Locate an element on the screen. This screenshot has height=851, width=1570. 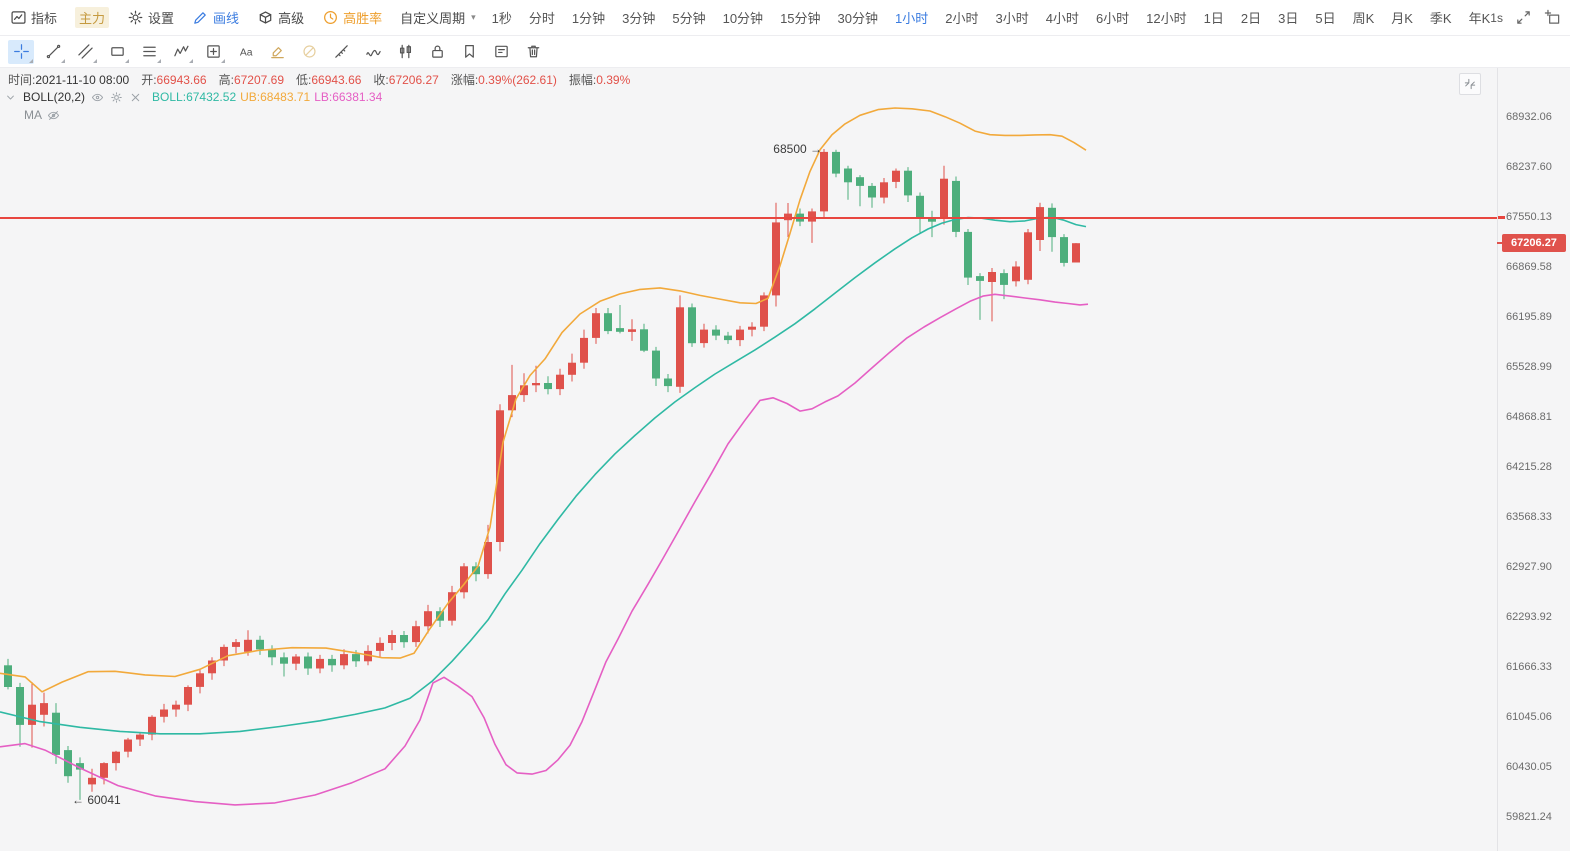
gear-icon is located at coordinates (116, 97).